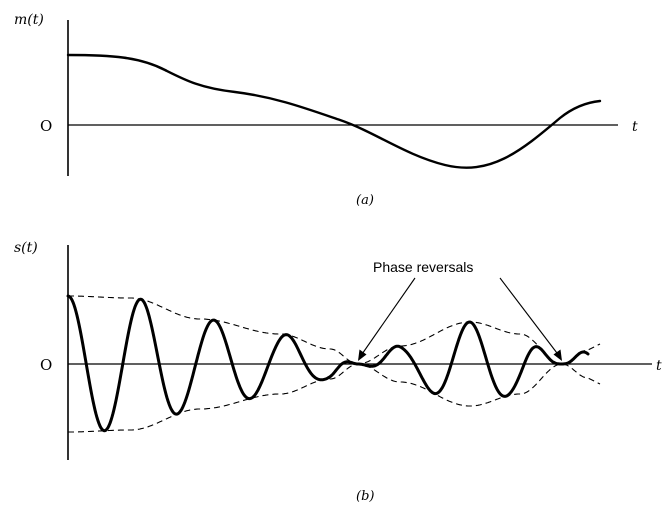  Describe the element at coordinates (46, 365) in the screenshot. I see `panel-b-zero-label: O` at that location.